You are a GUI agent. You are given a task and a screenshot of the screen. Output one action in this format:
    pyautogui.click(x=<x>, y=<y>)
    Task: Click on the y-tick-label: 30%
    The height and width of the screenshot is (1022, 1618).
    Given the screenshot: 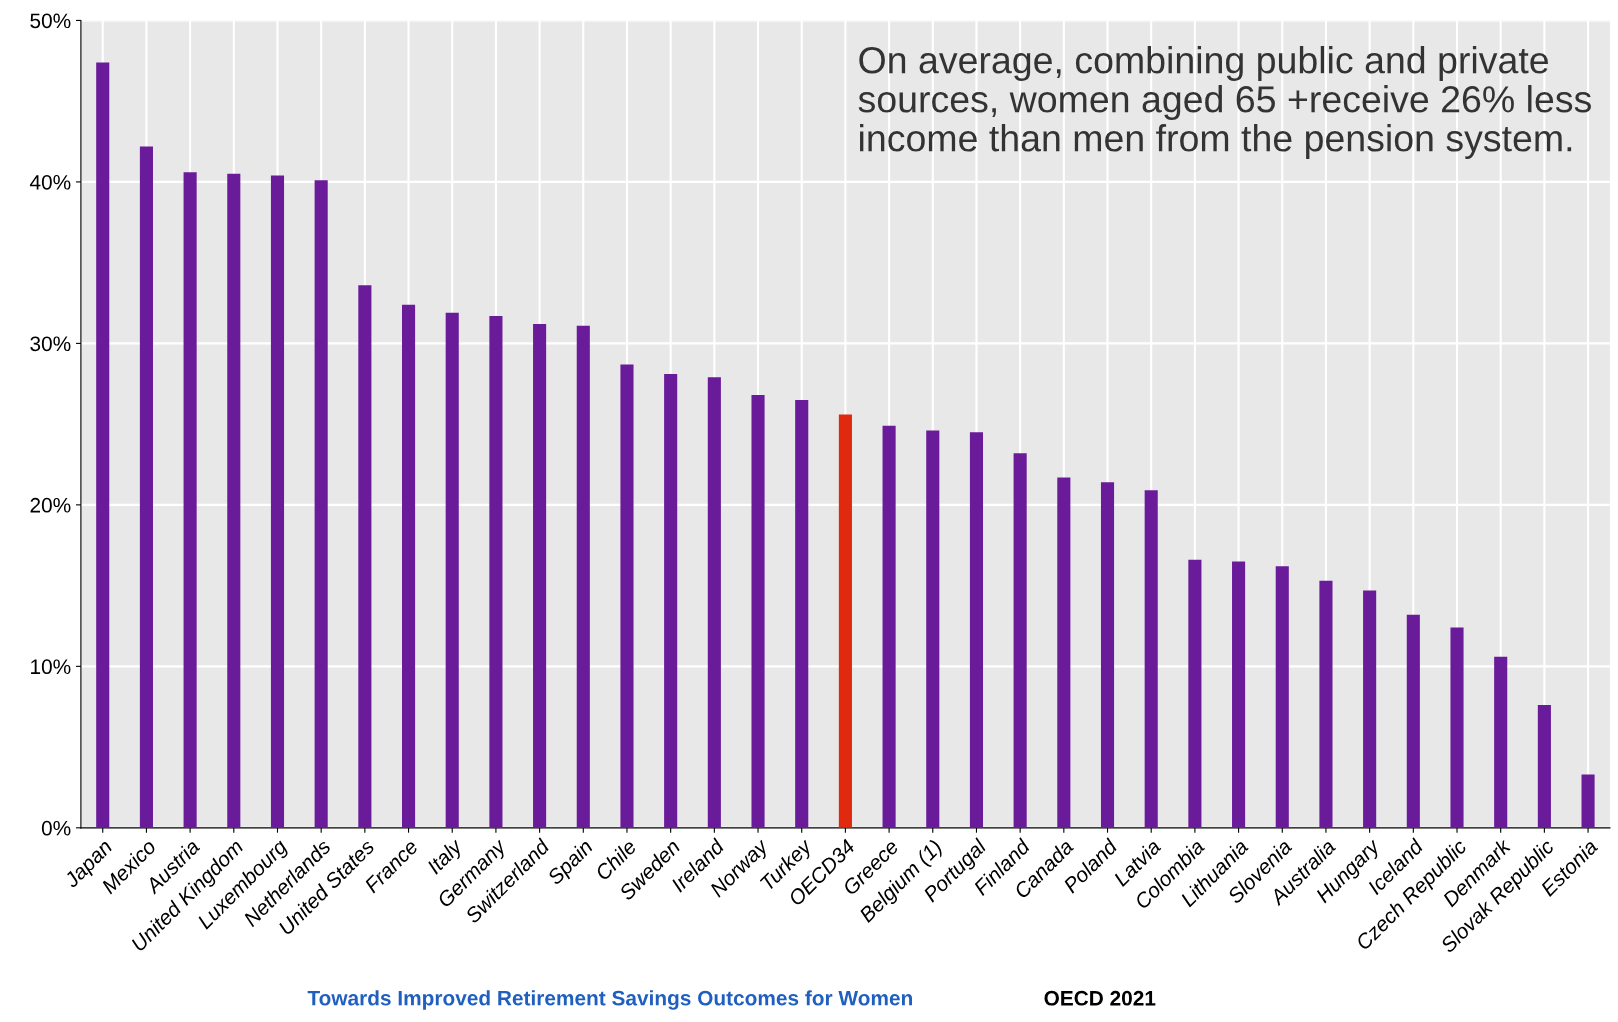 What is the action you would take?
    pyautogui.click(x=50, y=344)
    